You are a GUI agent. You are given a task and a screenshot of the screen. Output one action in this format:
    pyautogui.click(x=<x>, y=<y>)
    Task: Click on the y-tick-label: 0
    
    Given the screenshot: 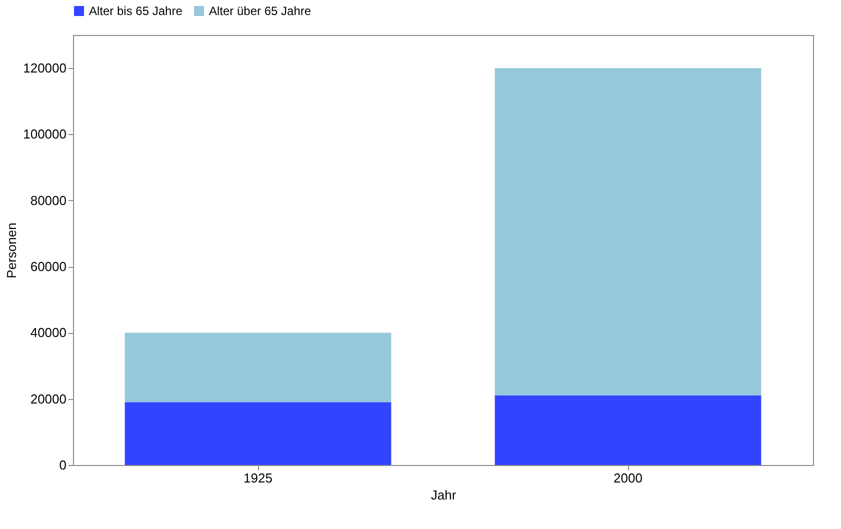 What is the action you would take?
    pyautogui.click(x=62, y=465)
    